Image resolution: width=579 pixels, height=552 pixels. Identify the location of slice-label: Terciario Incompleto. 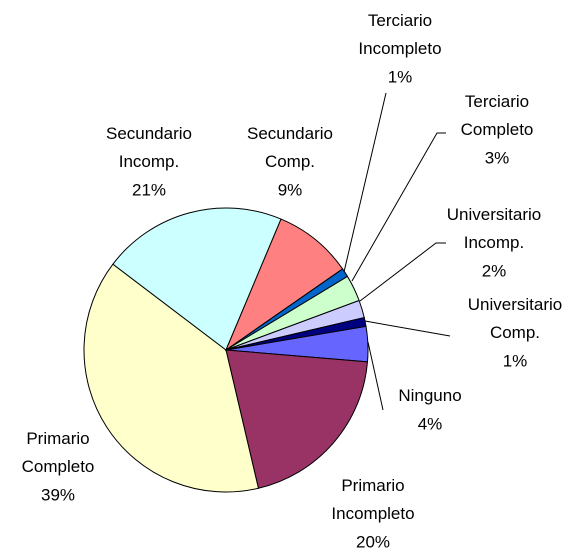
(399, 34).